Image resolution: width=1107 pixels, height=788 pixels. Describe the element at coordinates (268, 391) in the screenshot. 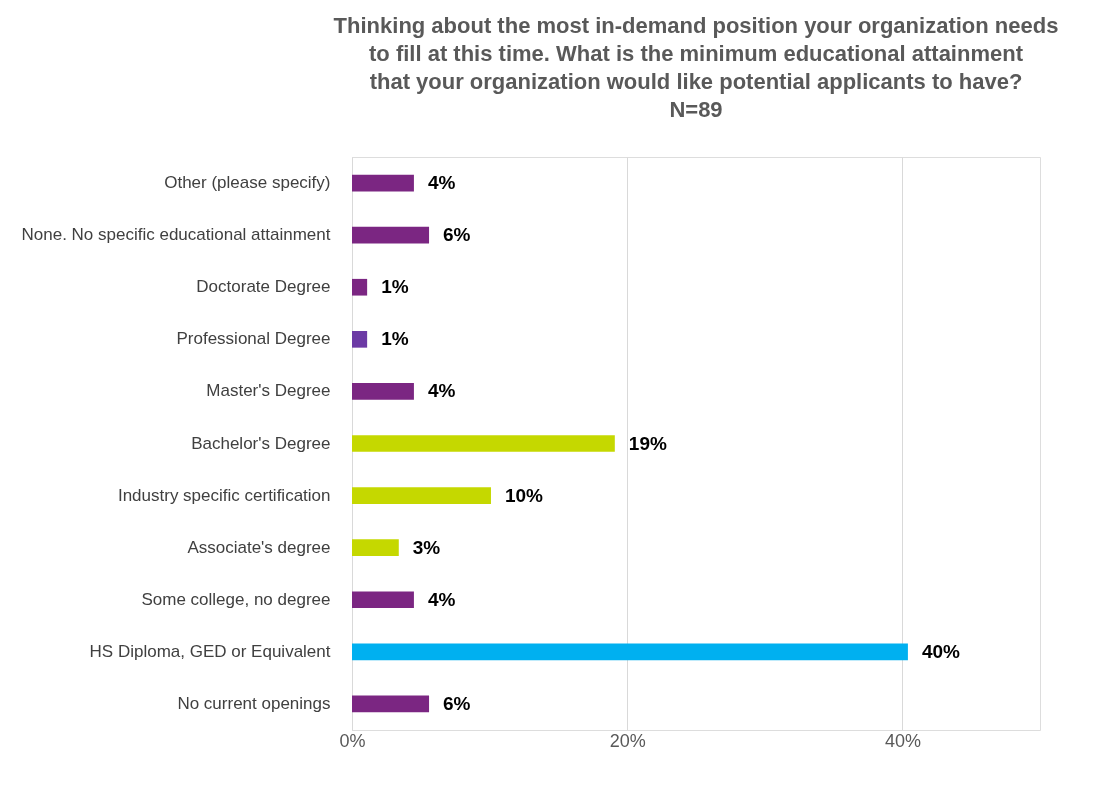

I see `y-tick-label: Master's Degree` at that location.